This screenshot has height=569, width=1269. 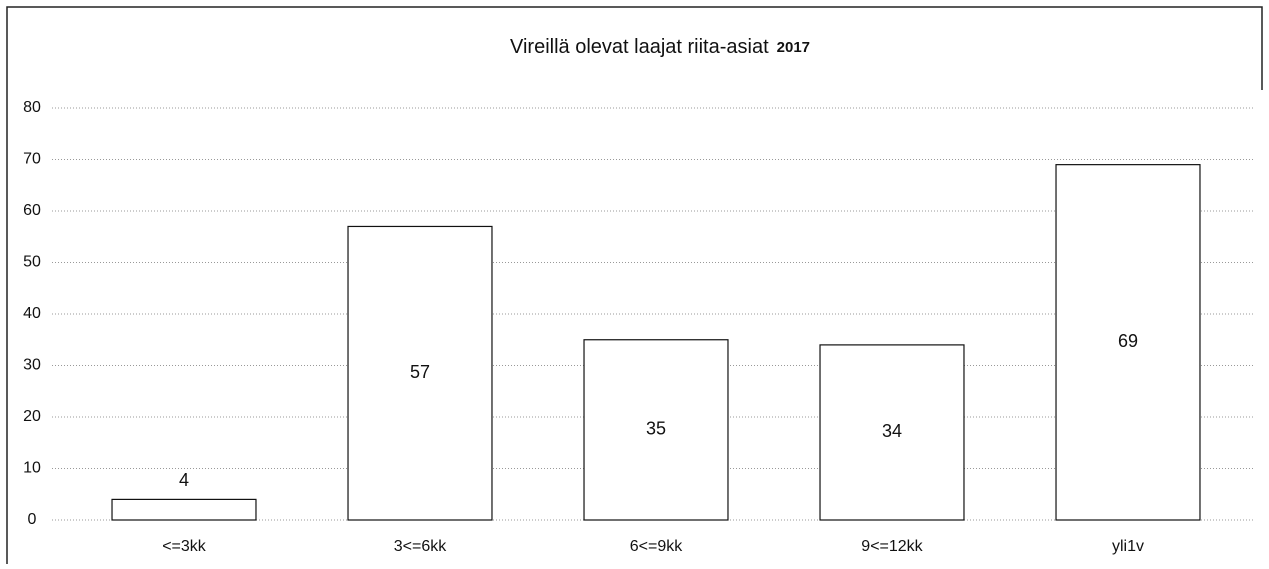 What do you see at coordinates (32, 107) in the screenshot?
I see `y-tick-label: 80` at bounding box center [32, 107].